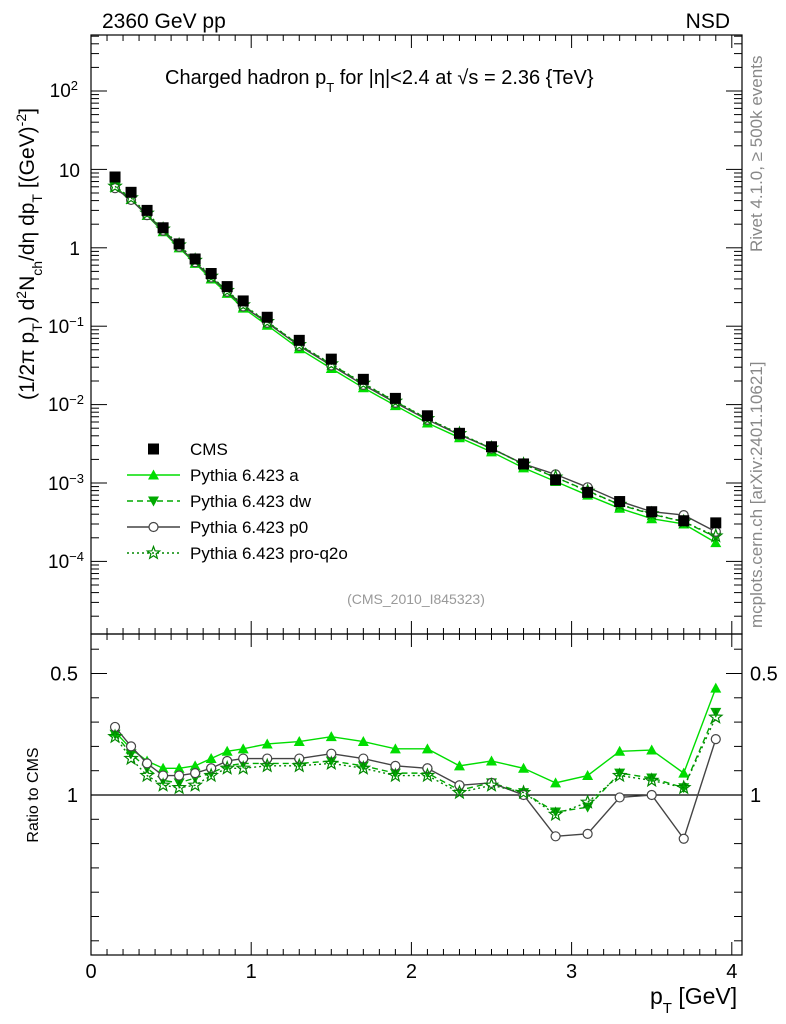 Image resolution: width=786 pixels, height=1024 pixels. Describe the element at coordinates (244, 475) in the screenshot. I see `legend-label: Pythia 6.423 a` at that location.